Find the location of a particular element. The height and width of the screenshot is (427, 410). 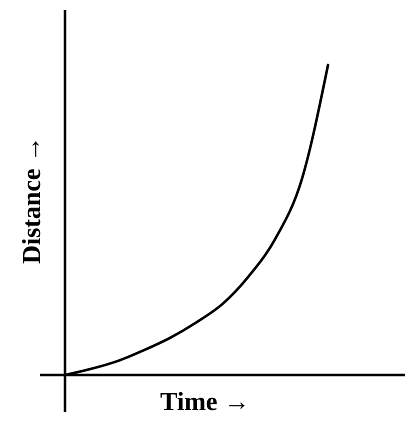

x-axis-title: Time → is located at coordinates (205, 401).